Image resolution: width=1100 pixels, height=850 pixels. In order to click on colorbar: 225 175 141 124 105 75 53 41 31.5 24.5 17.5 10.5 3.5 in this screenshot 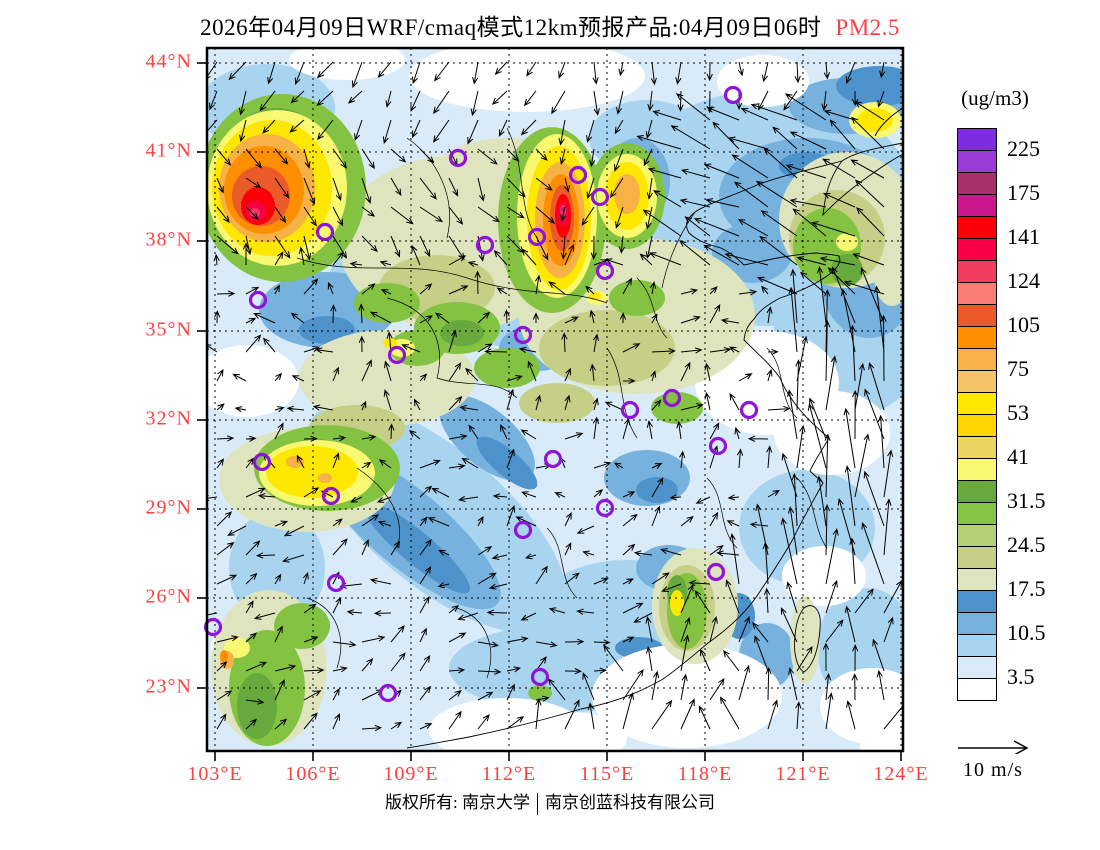, I will do `click(1001, 414)`.